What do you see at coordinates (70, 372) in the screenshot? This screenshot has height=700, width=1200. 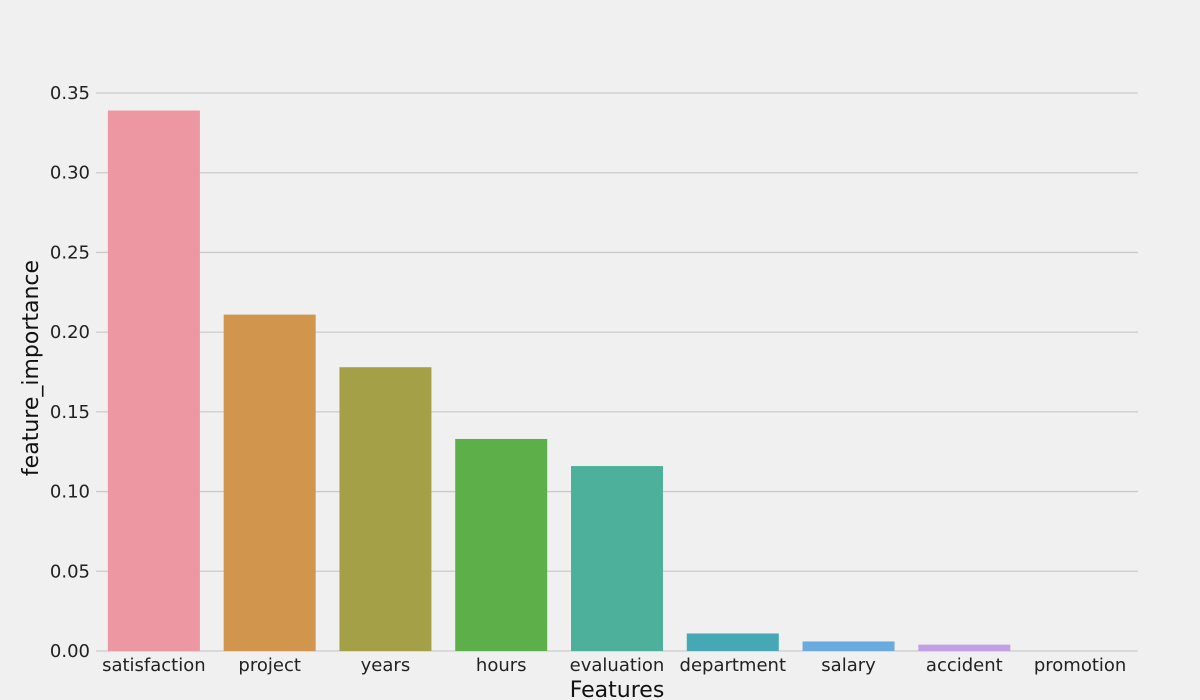 I see `y-tick-labels: 0.00 0.05 0.10 0.15 0.20 0.25 0.30 0.35` at bounding box center [70, 372].